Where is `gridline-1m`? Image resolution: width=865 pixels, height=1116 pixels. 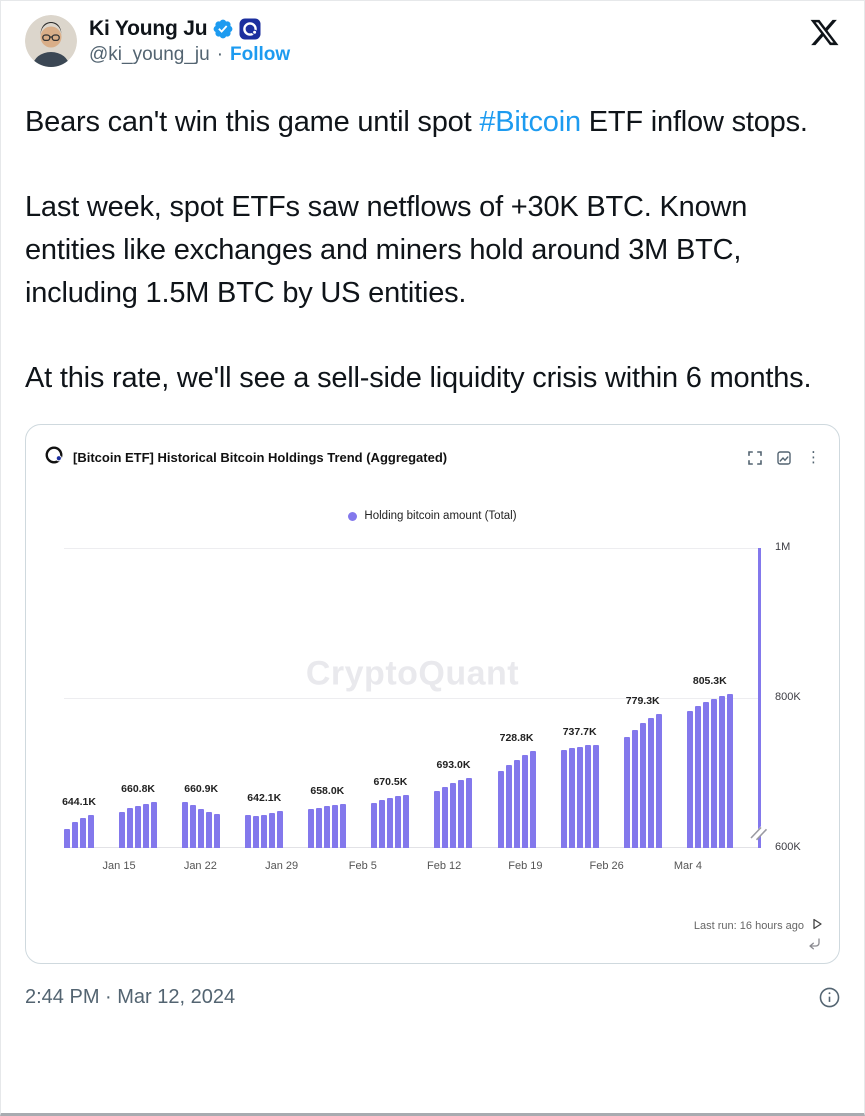 gridline-1m is located at coordinates (412, 548).